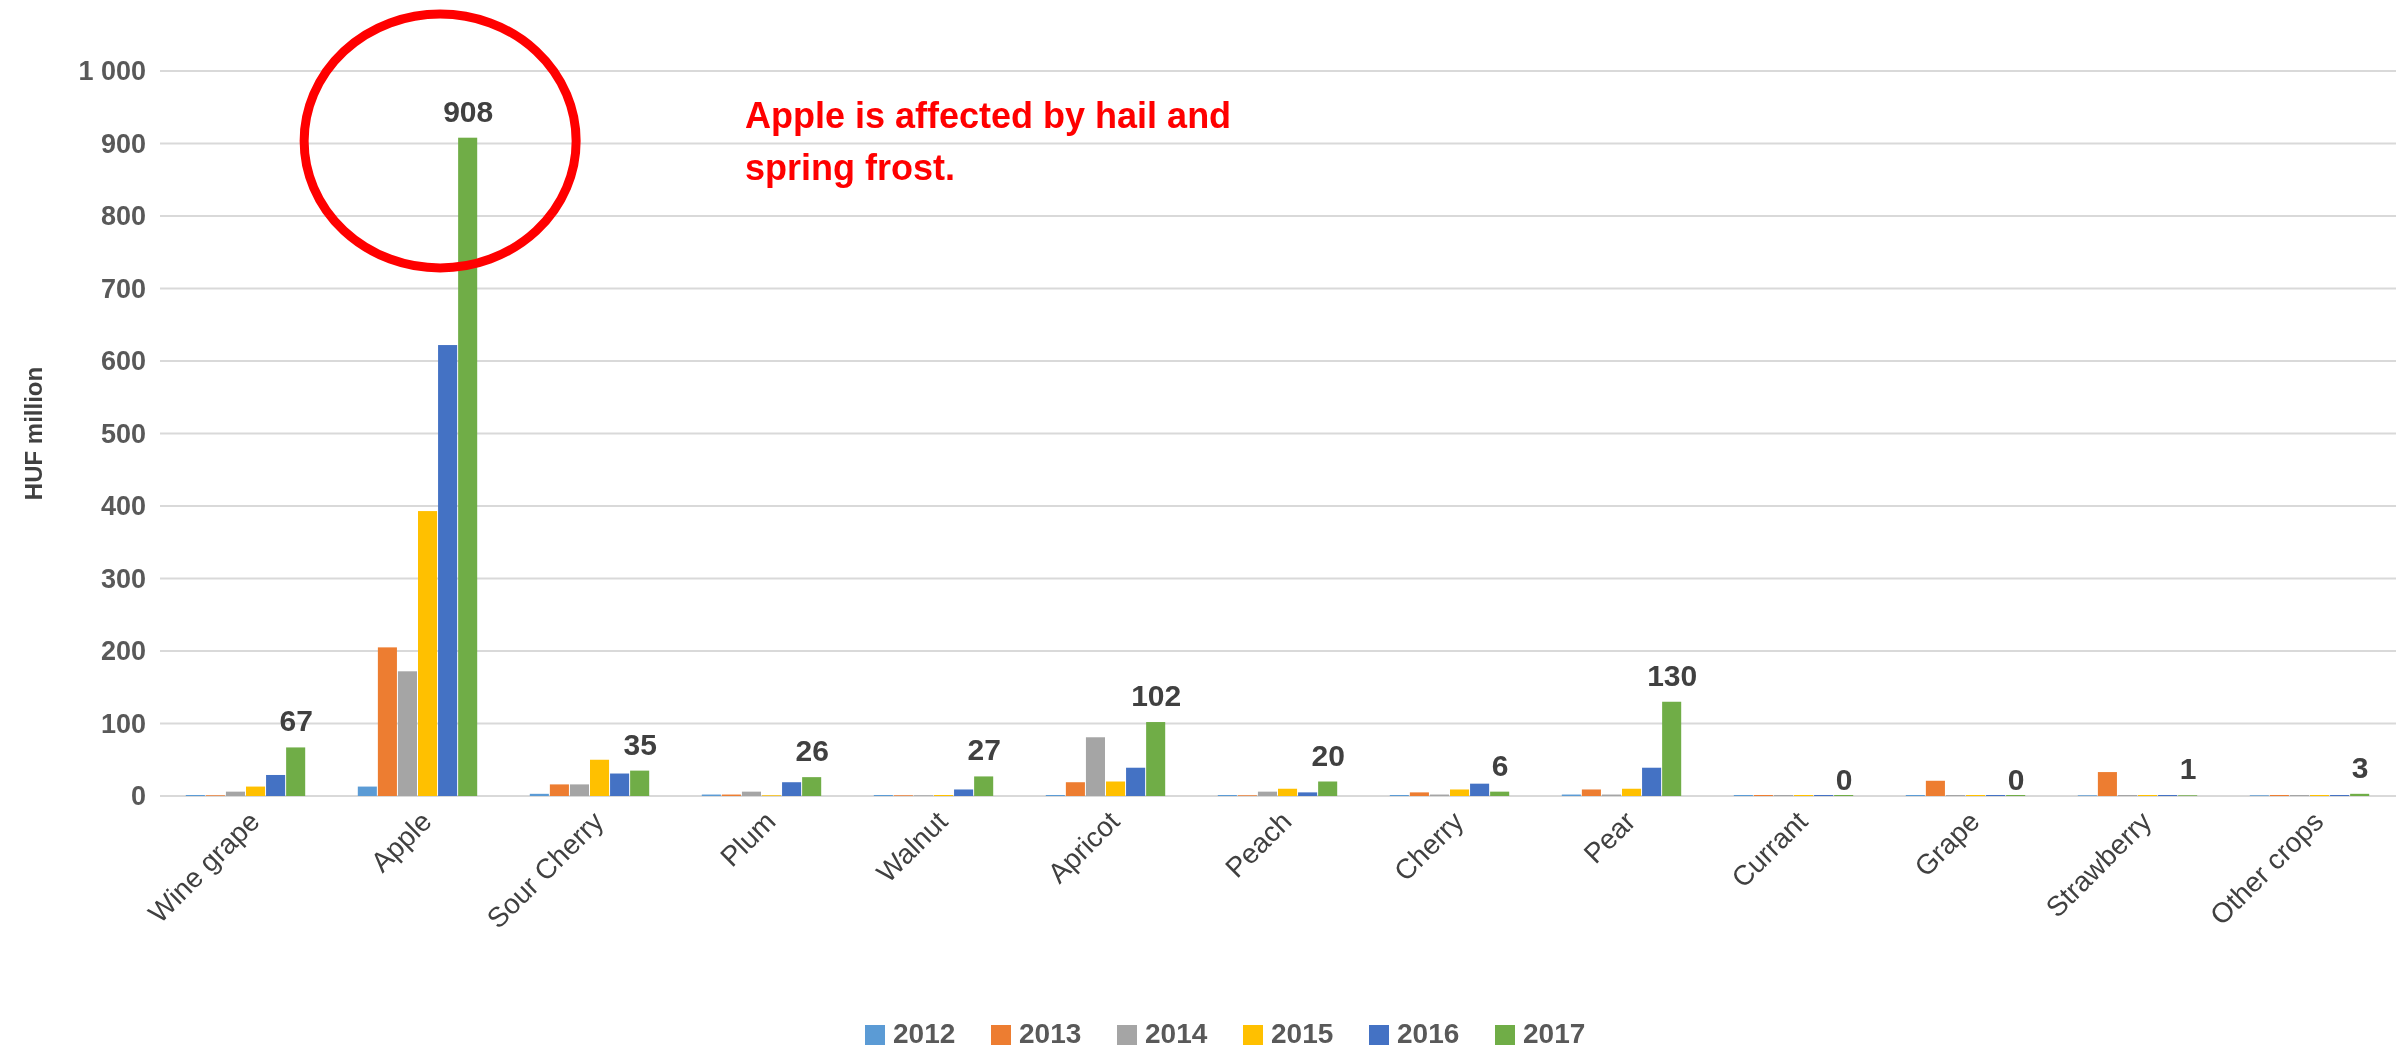 Image resolution: width=2406 pixels, height=1054 pixels. What do you see at coordinates (123, 288) in the screenshot?
I see `y-tick-label: 700` at bounding box center [123, 288].